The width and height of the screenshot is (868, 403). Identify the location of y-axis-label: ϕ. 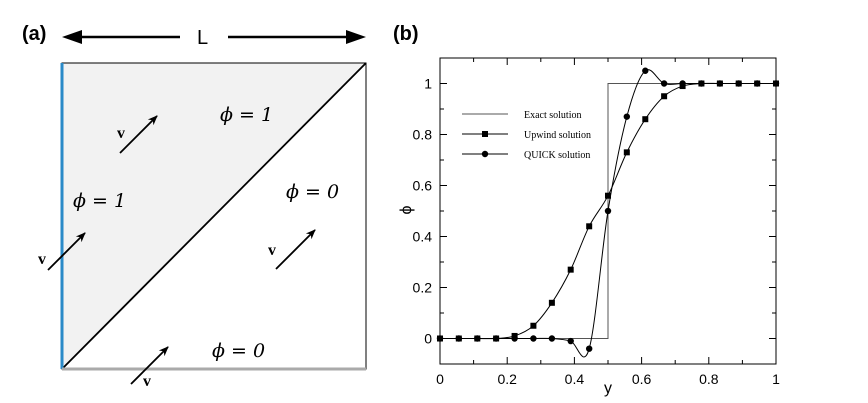
(406, 209).